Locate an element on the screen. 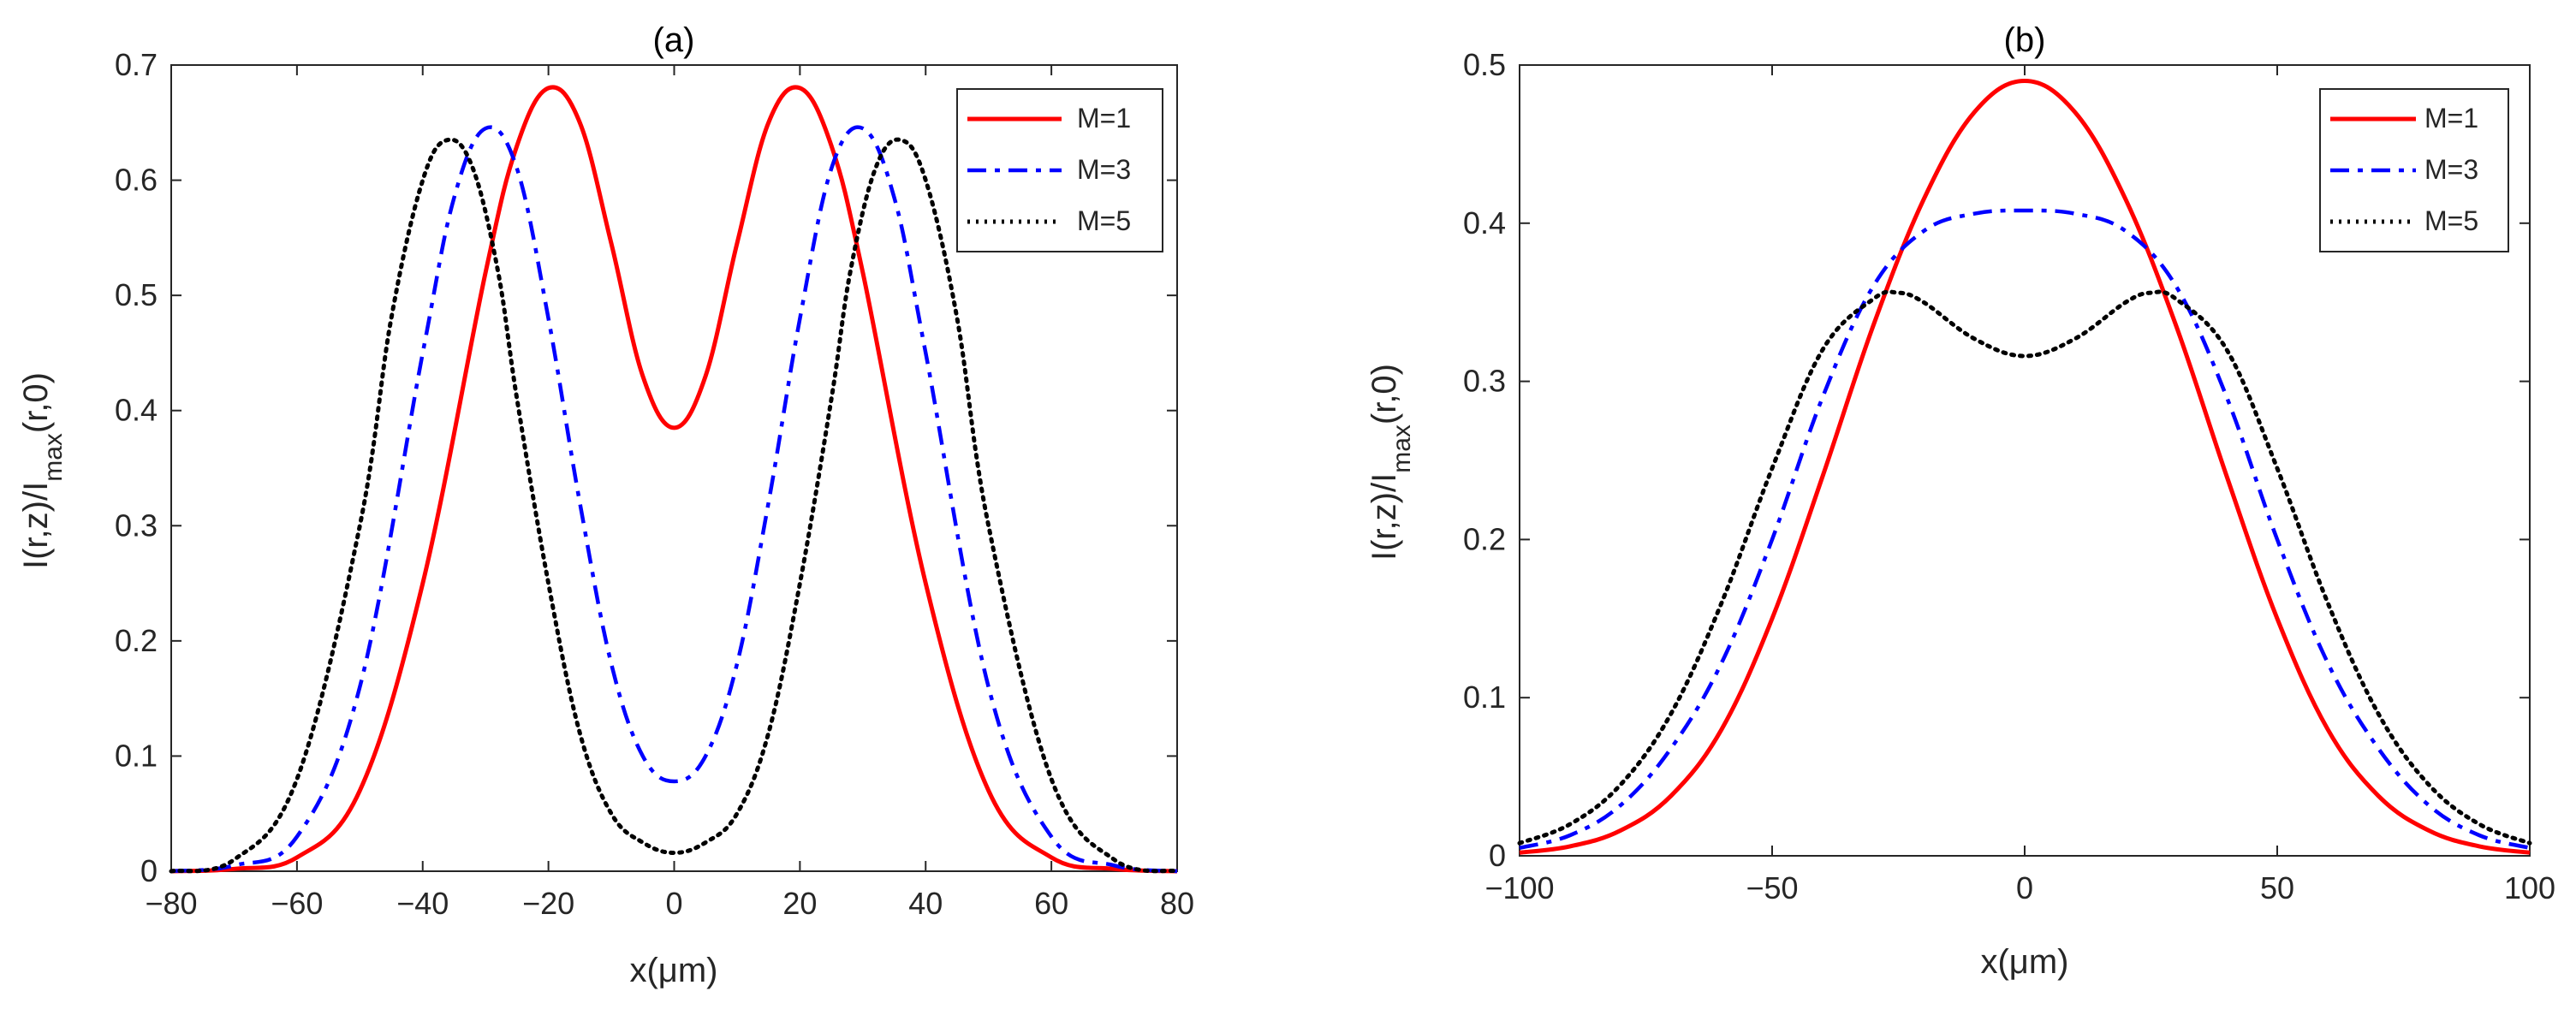  x-tick-label-b: 100 is located at coordinates (2530, 887).